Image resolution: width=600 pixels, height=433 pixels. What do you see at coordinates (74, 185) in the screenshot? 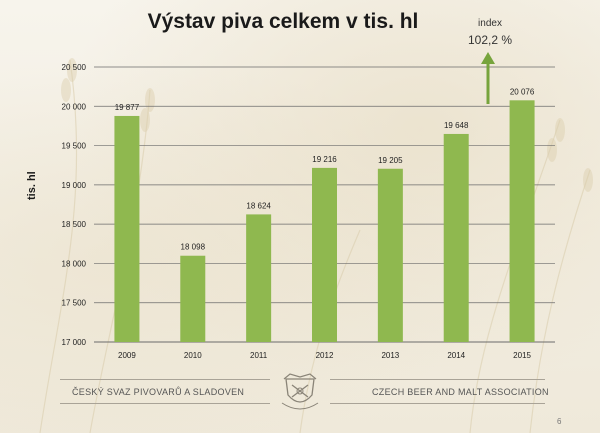
I see `y-tick-label: 19 000` at bounding box center [74, 185].